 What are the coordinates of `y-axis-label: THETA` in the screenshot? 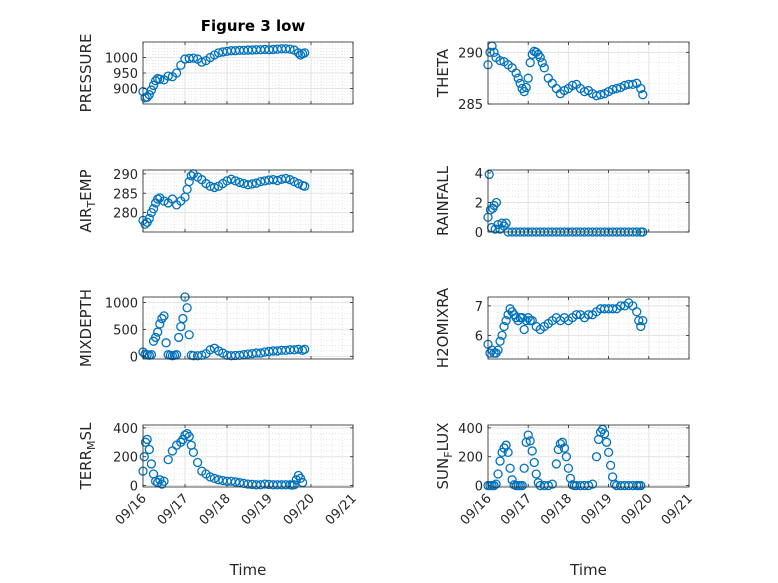 It's located at (443, 73).